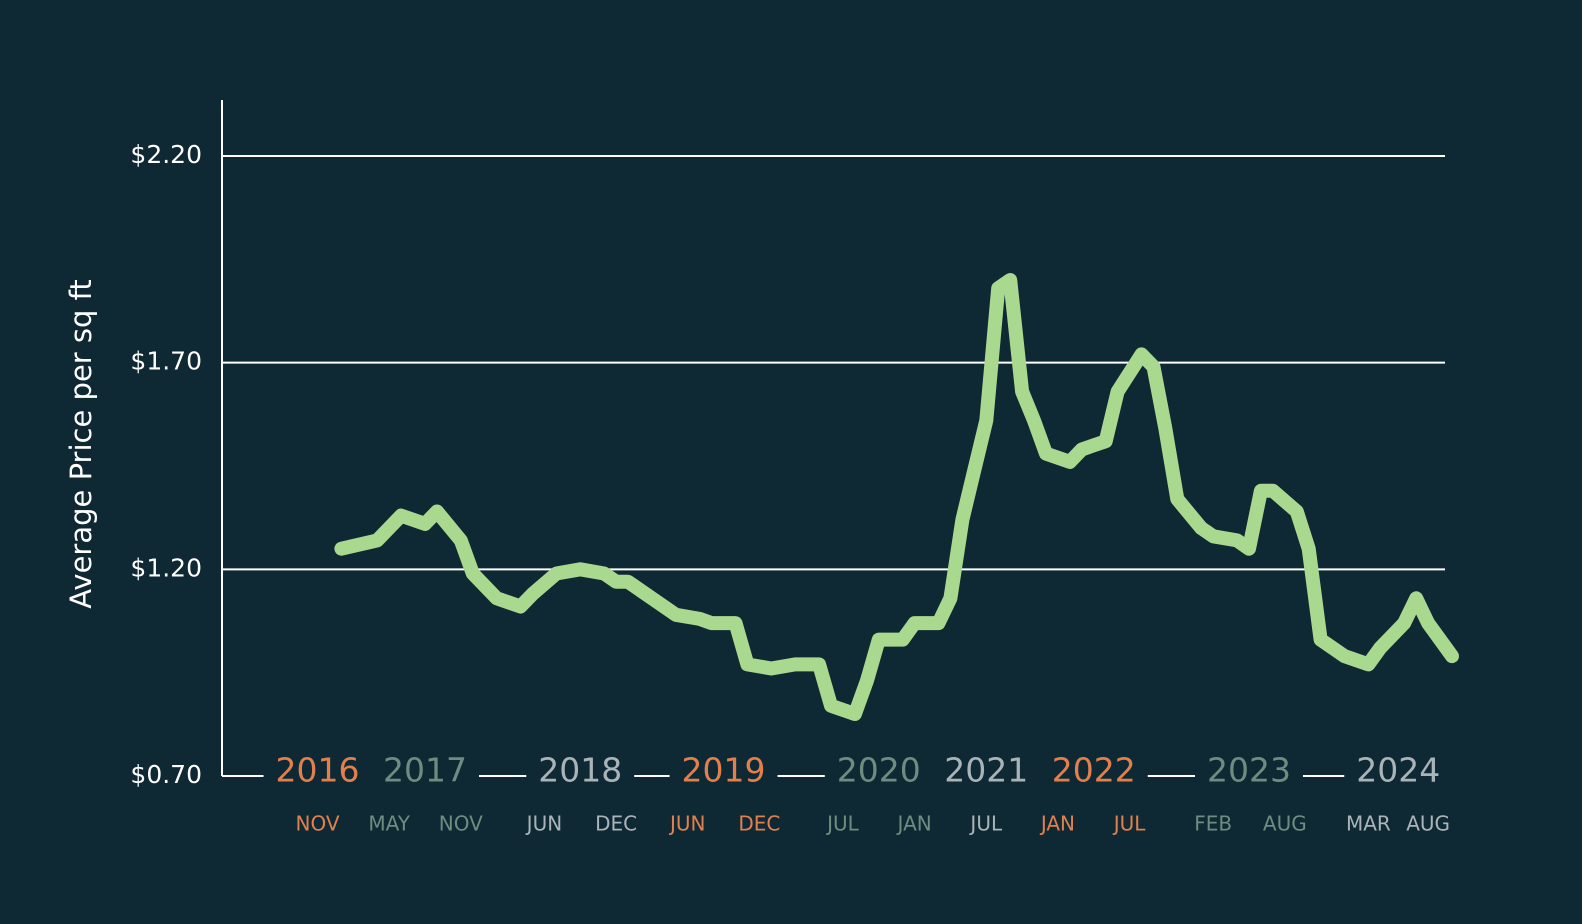 The width and height of the screenshot is (1582, 924). Describe the element at coordinates (318, 770) in the screenshot. I see `year-label: 2016` at that location.